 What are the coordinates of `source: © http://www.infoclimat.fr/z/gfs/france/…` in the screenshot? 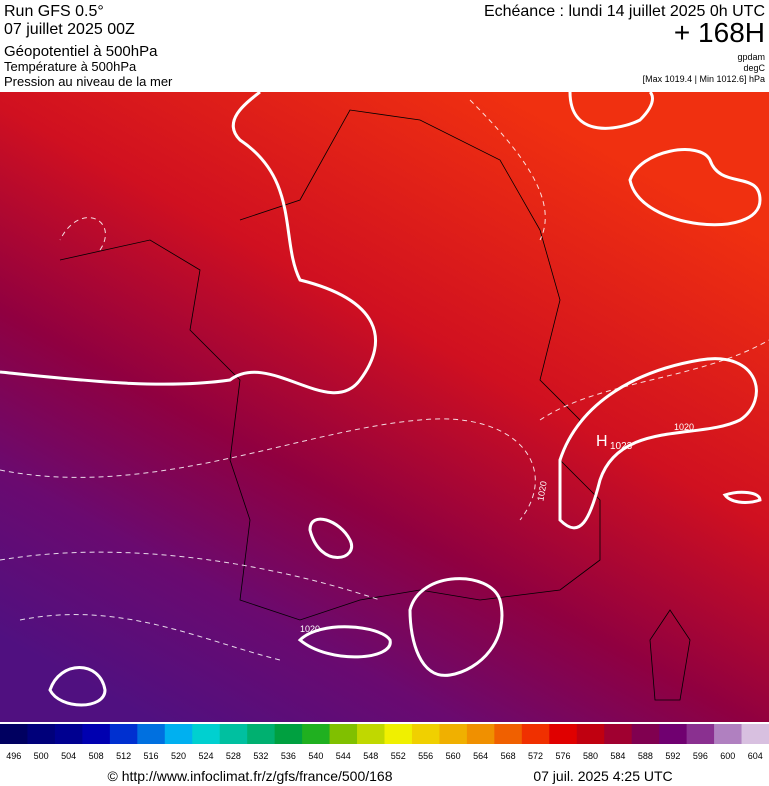 It's located at (250, 776).